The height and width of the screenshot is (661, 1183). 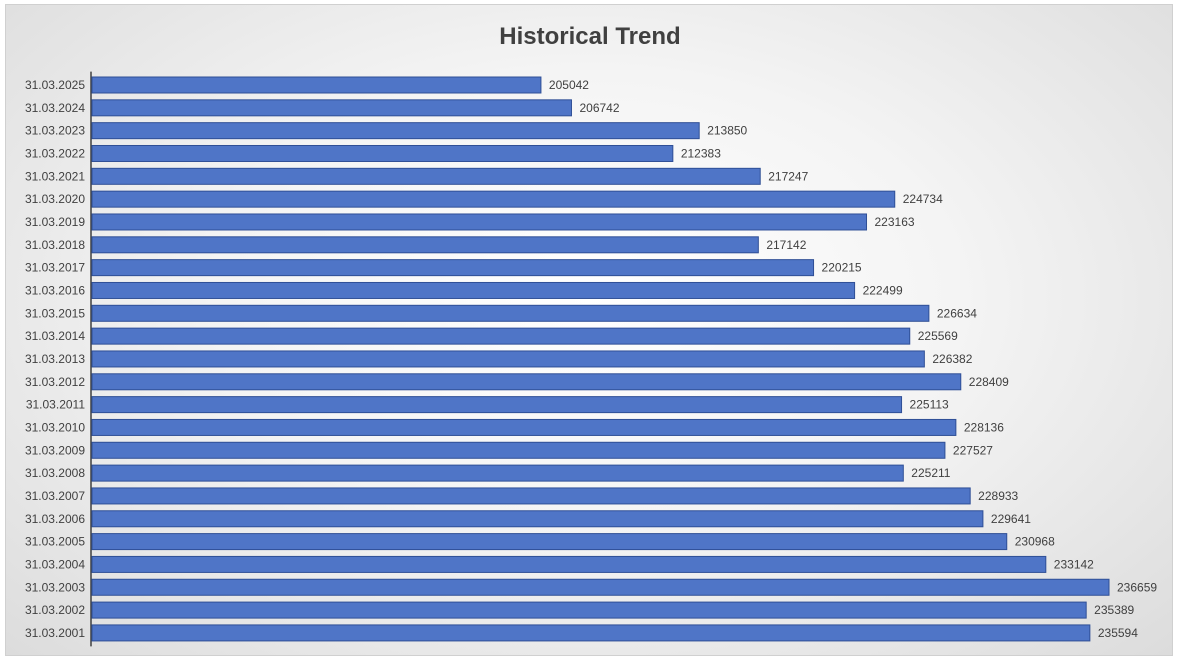 What do you see at coordinates (895, 222) in the screenshot?
I see `data-label: 223163` at bounding box center [895, 222].